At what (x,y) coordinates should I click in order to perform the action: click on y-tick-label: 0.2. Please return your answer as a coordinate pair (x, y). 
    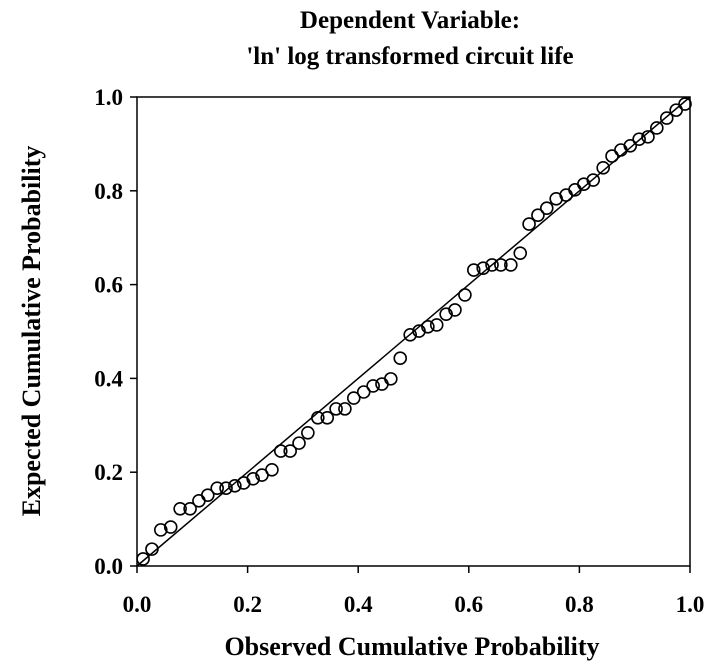
    Looking at the image, I should click on (108, 472).